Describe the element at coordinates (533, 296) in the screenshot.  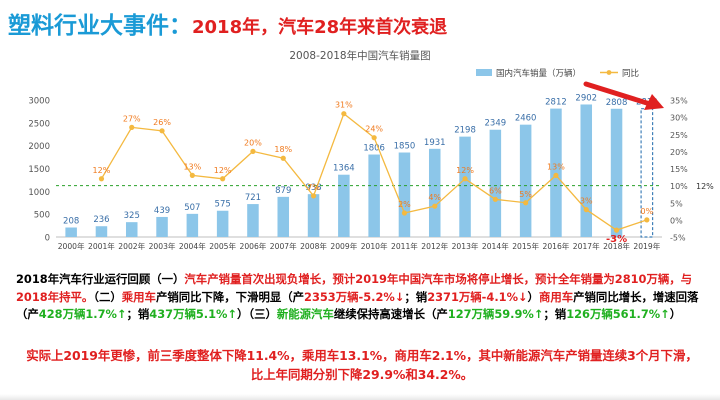
I see `review-text-2f: ）` at that location.